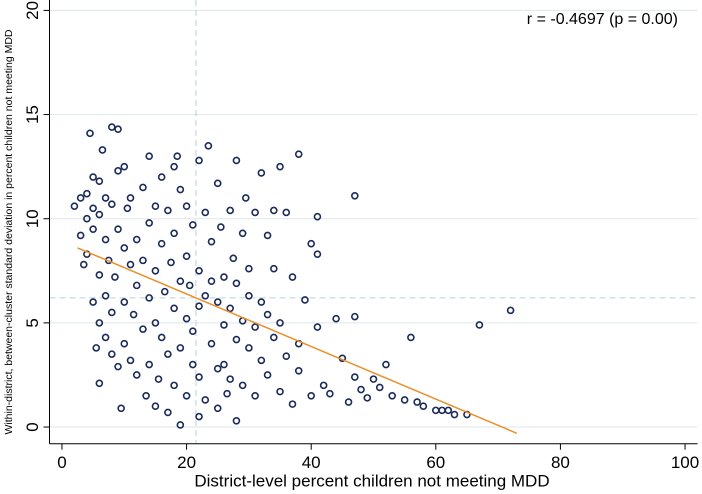  What do you see at coordinates (32, 10) in the screenshot?
I see `y-tick-label: 20` at bounding box center [32, 10].